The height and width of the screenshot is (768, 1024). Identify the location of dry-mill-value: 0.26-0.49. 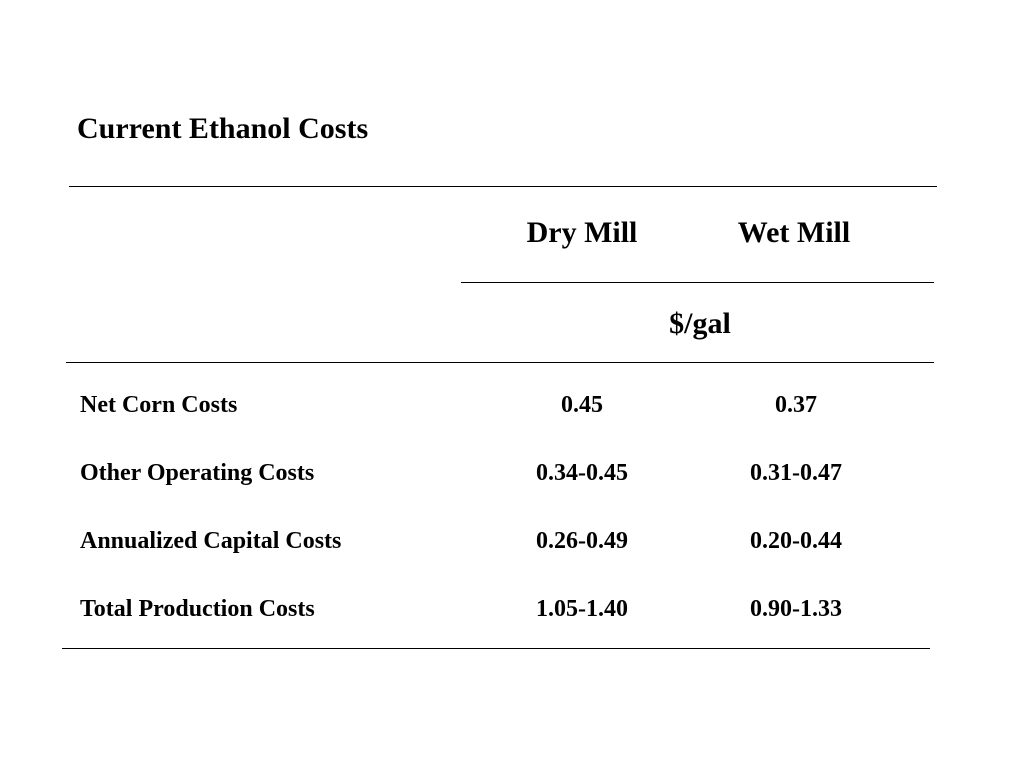
(582, 541).